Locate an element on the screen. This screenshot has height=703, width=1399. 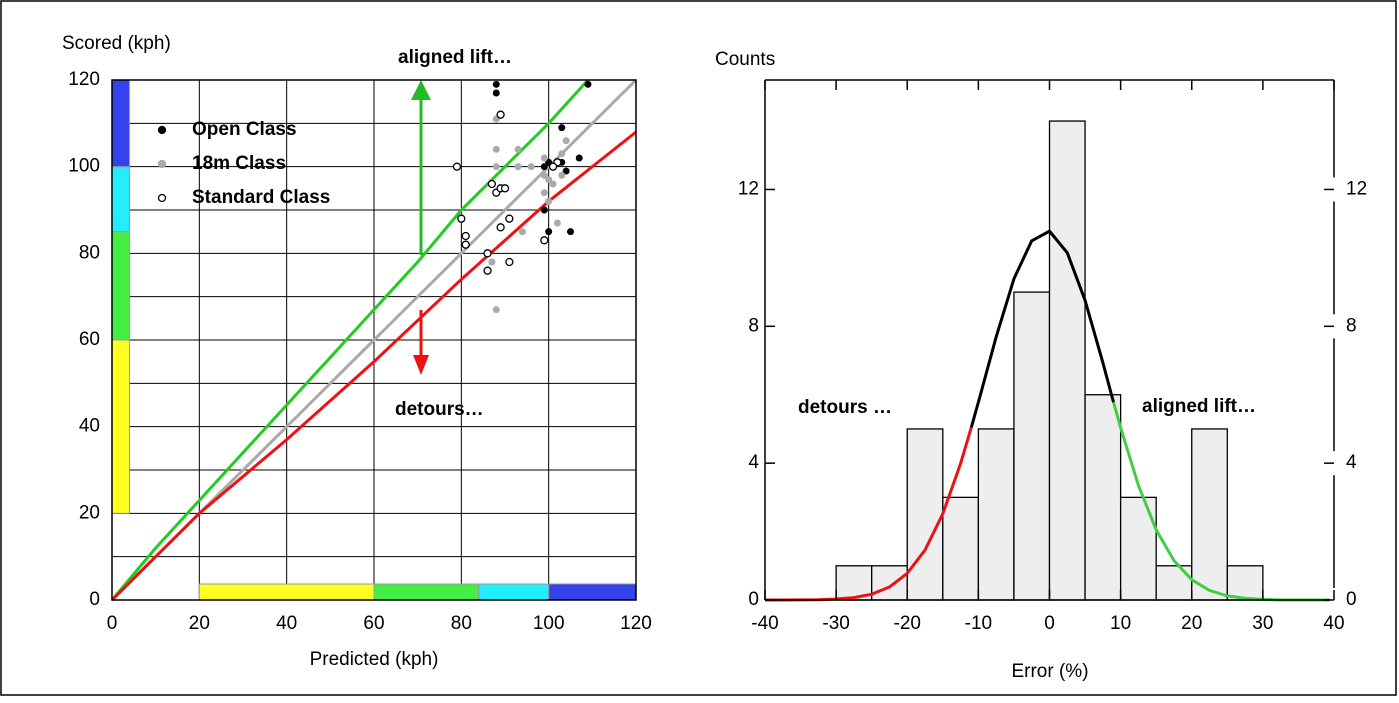
x-tick-label: -20 is located at coordinates (907, 623).